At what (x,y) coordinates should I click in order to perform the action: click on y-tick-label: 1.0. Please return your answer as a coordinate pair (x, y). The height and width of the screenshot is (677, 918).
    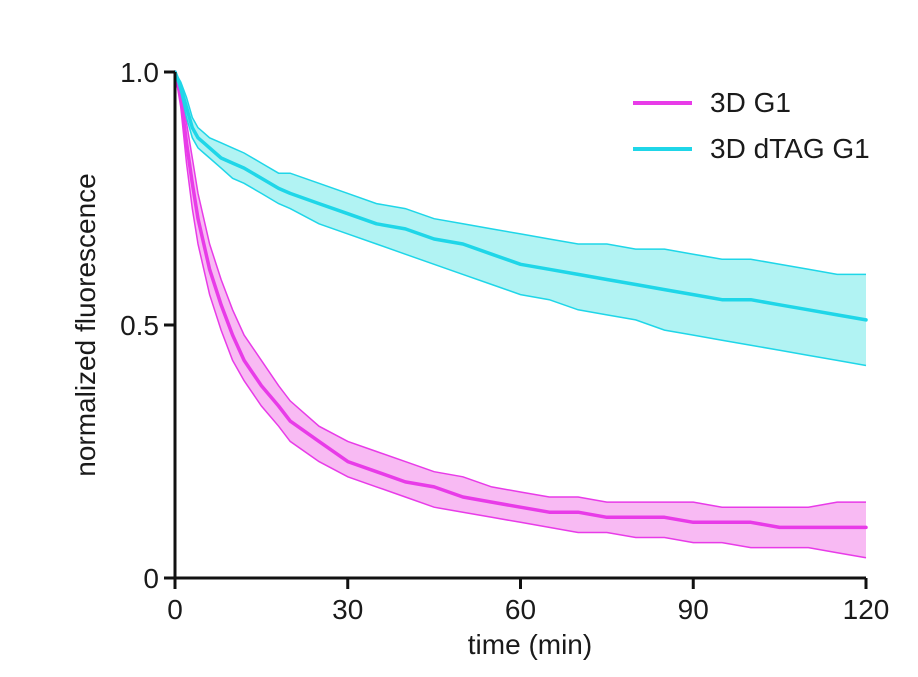
    Looking at the image, I should click on (139, 72).